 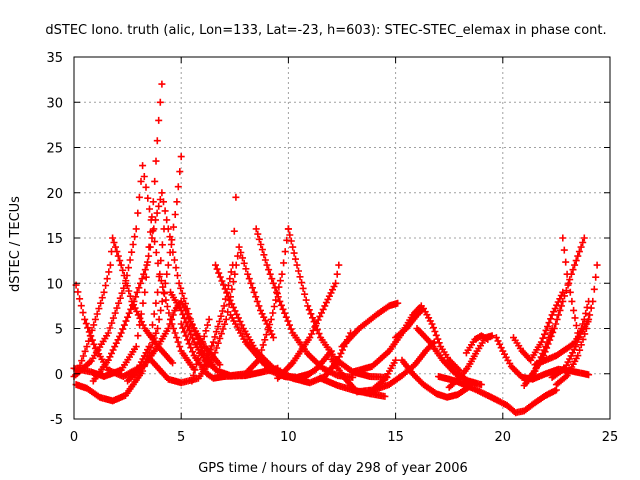 What do you see at coordinates (59, 330) in the screenshot?
I see `y-tick-label: 5` at bounding box center [59, 330].